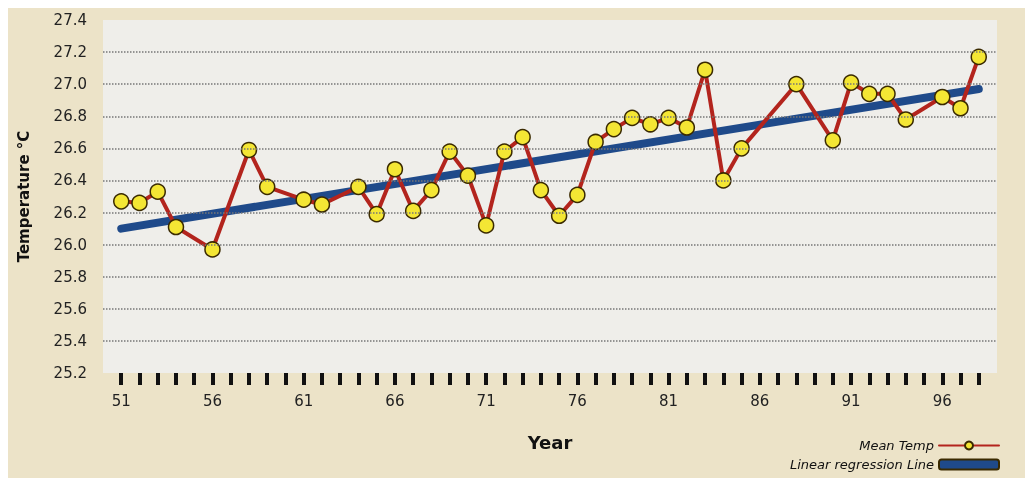 Image resolution: width=1033 pixels, height=486 pixels. I want to click on y-tick-label: 25.4, so click(70, 340).